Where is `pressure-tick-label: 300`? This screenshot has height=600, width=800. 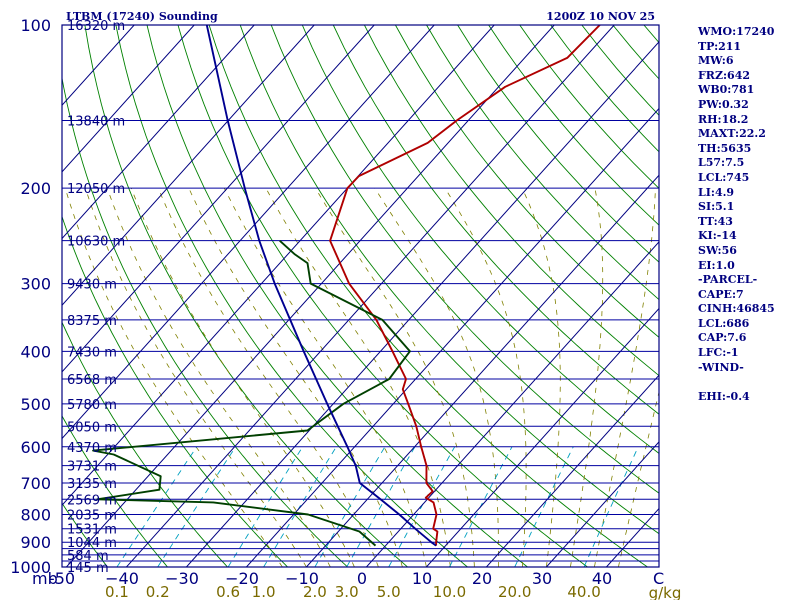
pressure-tick-label: 300 is located at coordinates (35, 284).